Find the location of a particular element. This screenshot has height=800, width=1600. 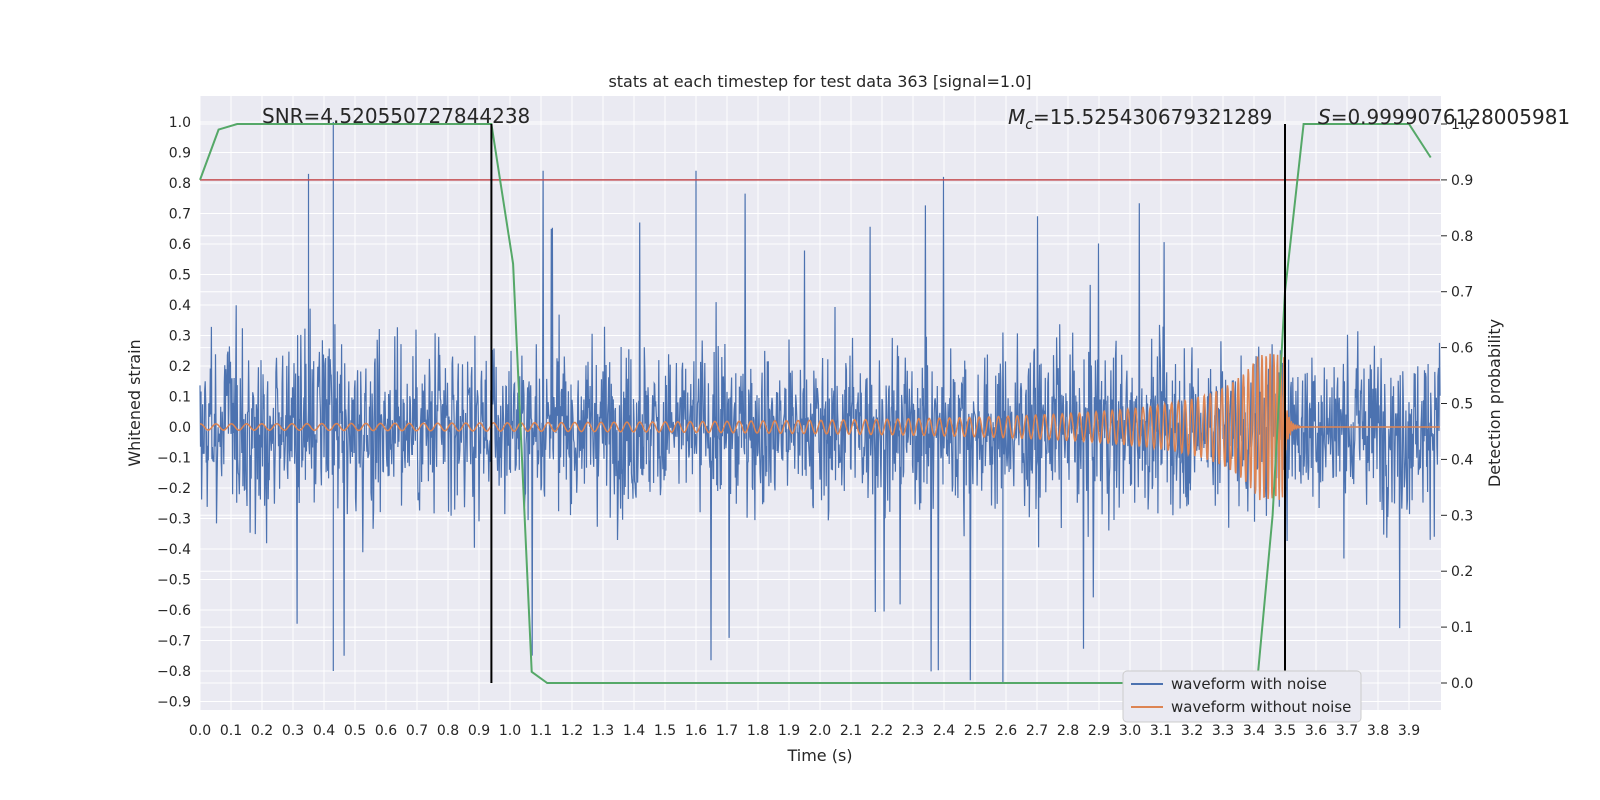

y2-tick-label: 0.9 is located at coordinates (1462, 181).